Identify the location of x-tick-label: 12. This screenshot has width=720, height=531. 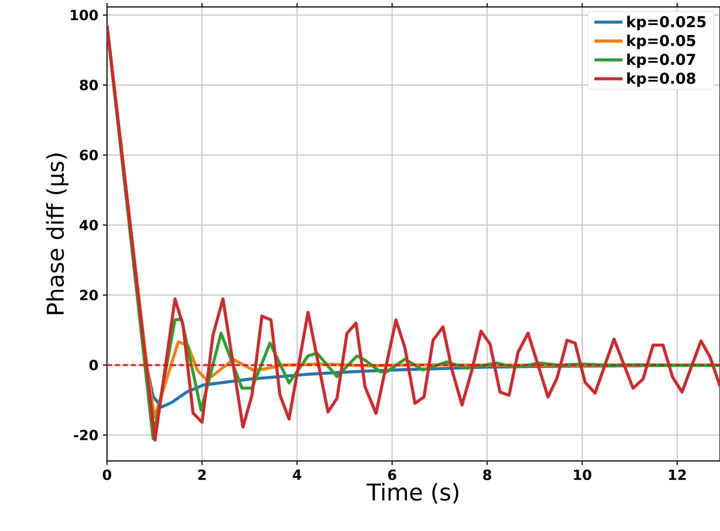
(677, 475).